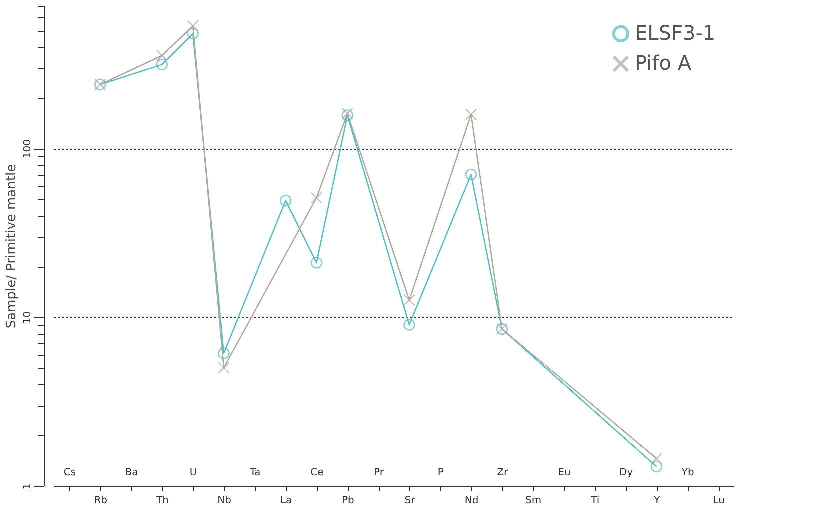 The width and height of the screenshot is (824, 528). Describe the element at coordinates (70, 473) in the screenshot. I see `x-tick-label: Cs` at that location.